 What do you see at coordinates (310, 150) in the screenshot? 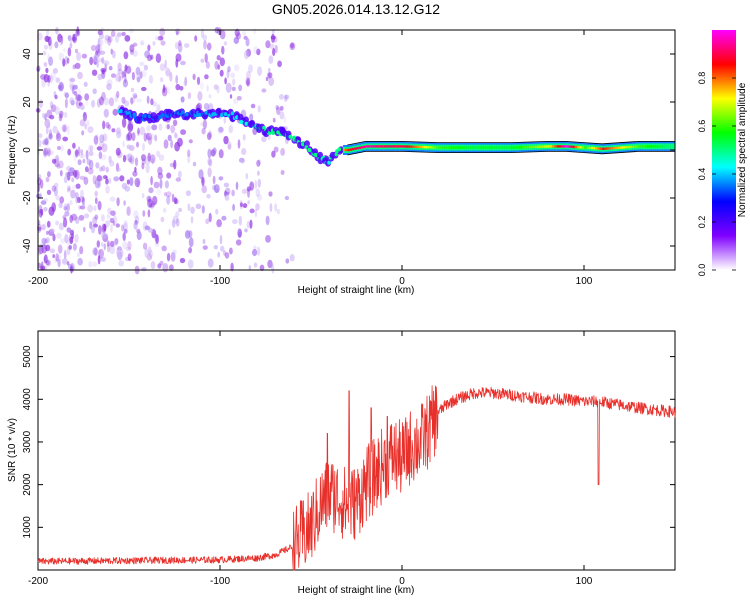
I see `heatmap-ridge-blob-core` at bounding box center [310, 150].